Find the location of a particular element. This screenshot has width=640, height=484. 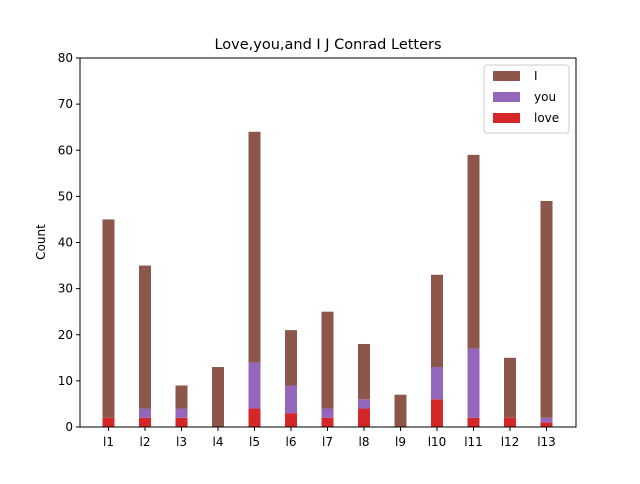

bar-love-l5 is located at coordinates (254, 417).